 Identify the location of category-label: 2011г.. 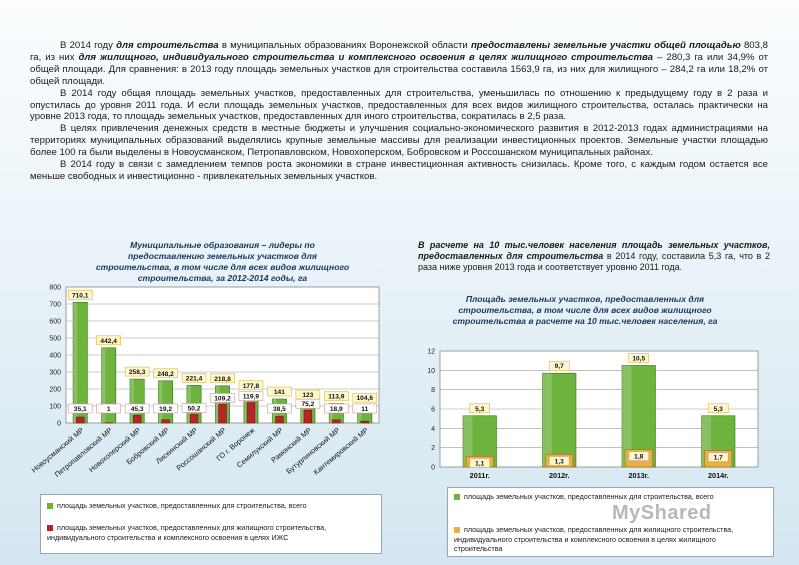
(480, 475).